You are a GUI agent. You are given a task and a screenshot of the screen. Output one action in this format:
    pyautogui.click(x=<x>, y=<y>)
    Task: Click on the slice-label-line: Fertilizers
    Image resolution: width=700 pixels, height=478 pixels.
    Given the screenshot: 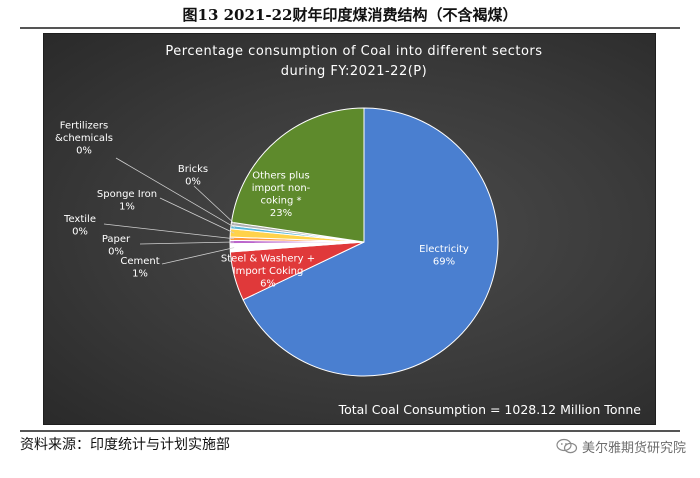 What is the action you would take?
    pyautogui.click(x=84, y=126)
    